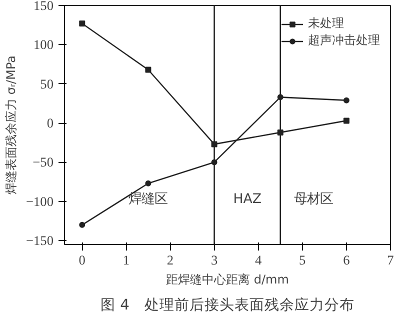  What do you see at coordinates (82, 260) in the screenshot?
I see `x-tick-label: 0` at bounding box center [82, 260].